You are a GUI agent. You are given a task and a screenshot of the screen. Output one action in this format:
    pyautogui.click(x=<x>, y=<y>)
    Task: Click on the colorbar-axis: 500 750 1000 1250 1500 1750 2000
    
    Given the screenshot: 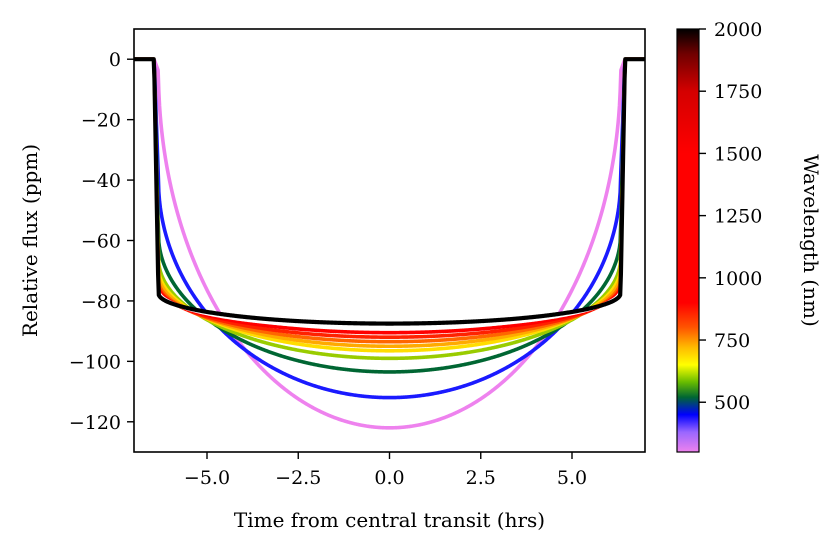 What is the action you would take?
    pyautogui.click(x=730, y=216)
    